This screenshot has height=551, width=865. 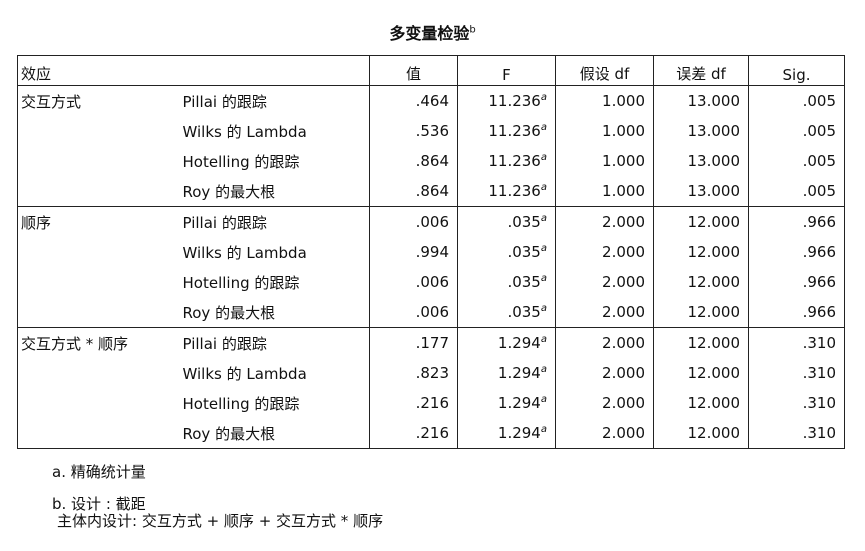 What do you see at coordinates (506, 70) in the screenshot?
I see `col-header-f: F` at bounding box center [506, 70].